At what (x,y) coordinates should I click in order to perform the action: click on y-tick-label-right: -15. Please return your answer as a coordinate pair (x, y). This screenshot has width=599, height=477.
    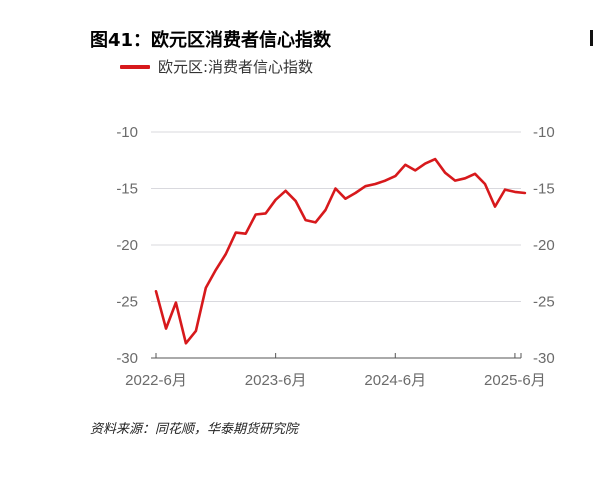
    Looking at the image, I should click on (544, 189).